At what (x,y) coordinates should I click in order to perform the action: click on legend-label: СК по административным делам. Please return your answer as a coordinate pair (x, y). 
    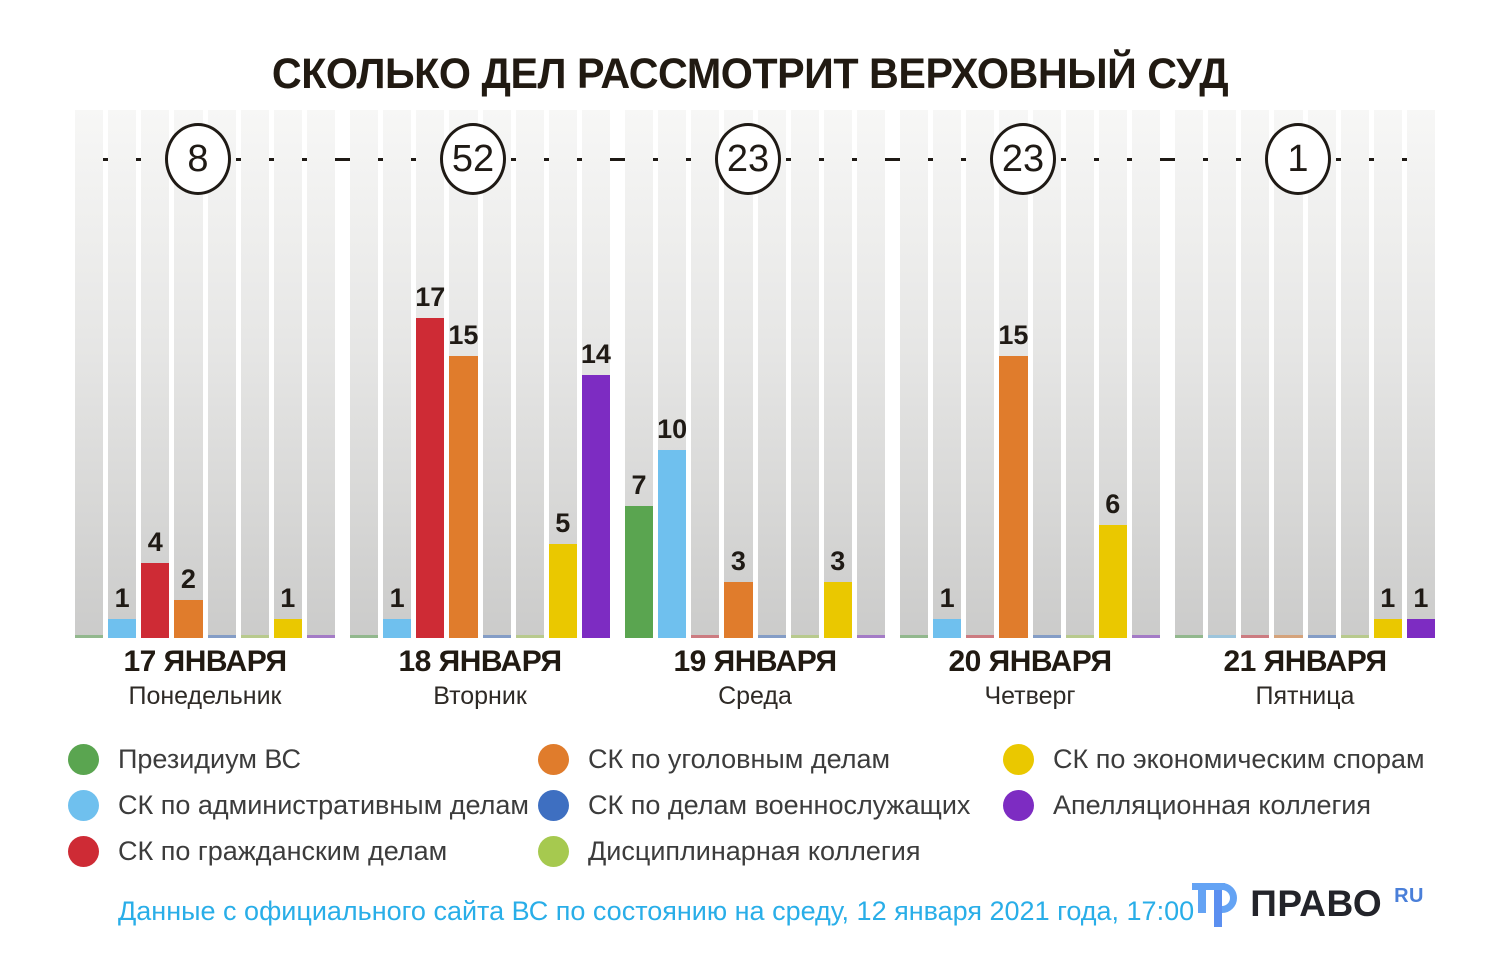
    Looking at the image, I should click on (323, 805).